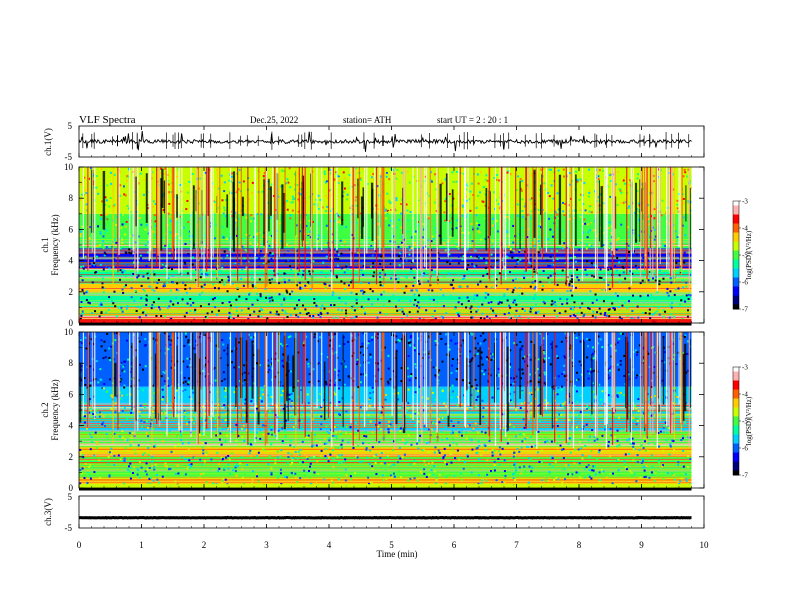 The width and height of the screenshot is (792, 612). Describe the element at coordinates (736, 292) in the screenshot. I see `colorbar-cell` at that location.